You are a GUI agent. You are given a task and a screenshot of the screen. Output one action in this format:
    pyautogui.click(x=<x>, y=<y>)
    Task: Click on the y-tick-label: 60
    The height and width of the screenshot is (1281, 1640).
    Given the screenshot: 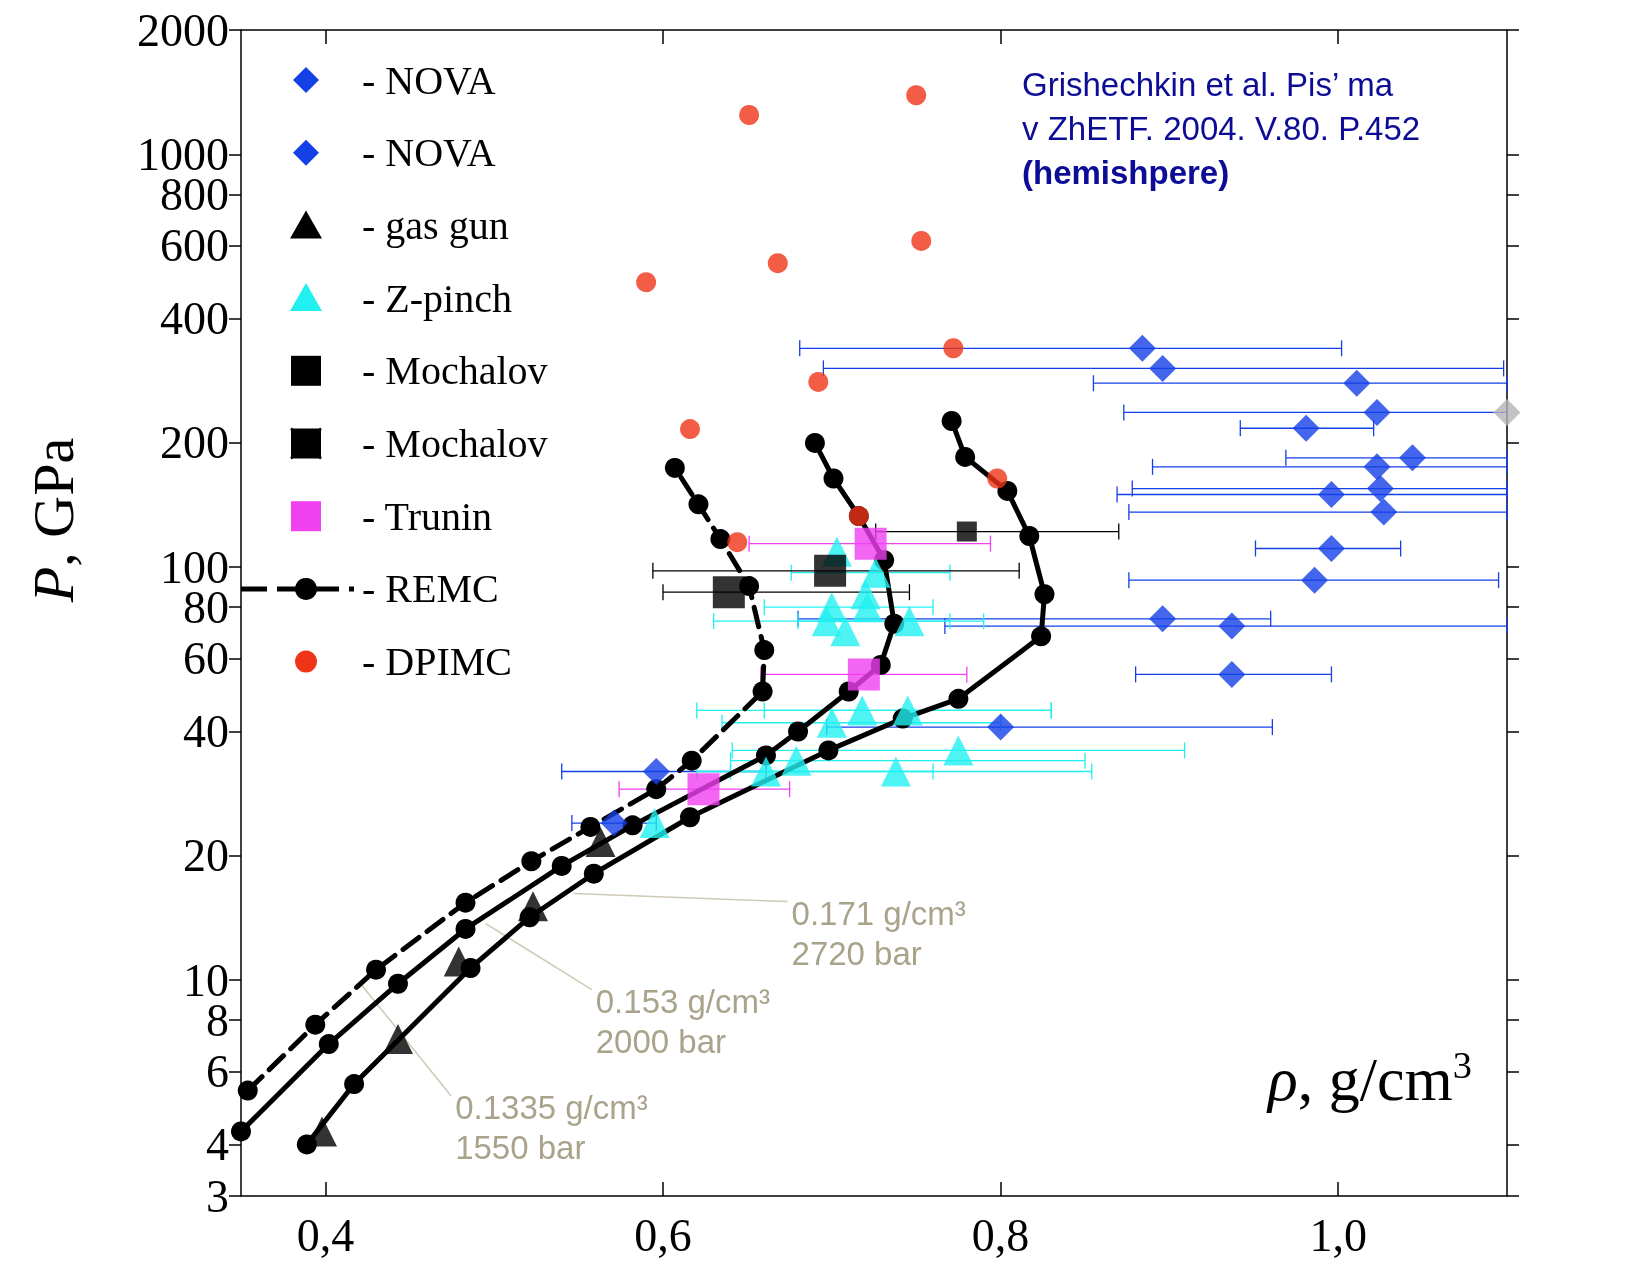 What is the action you would take?
    pyautogui.click(x=206, y=659)
    